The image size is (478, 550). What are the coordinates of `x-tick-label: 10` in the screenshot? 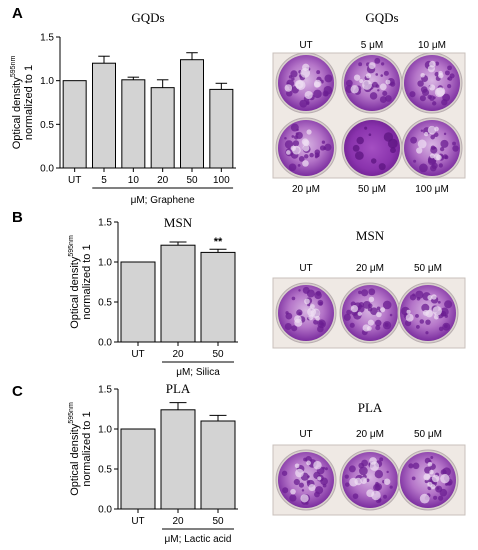 It's located at (134, 180).